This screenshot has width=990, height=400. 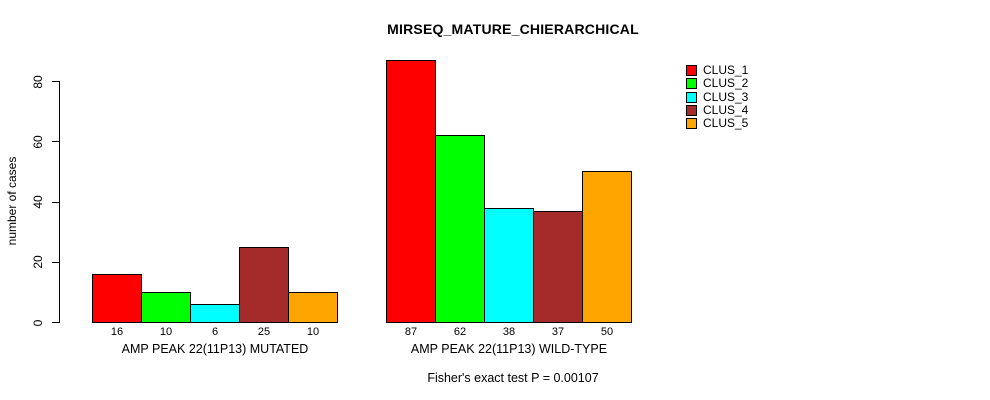 What do you see at coordinates (509, 349) in the screenshot?
I see `category-label: AMP PEAK 22(11P13) WILD-TYPE` at bounding box center [509, 349].